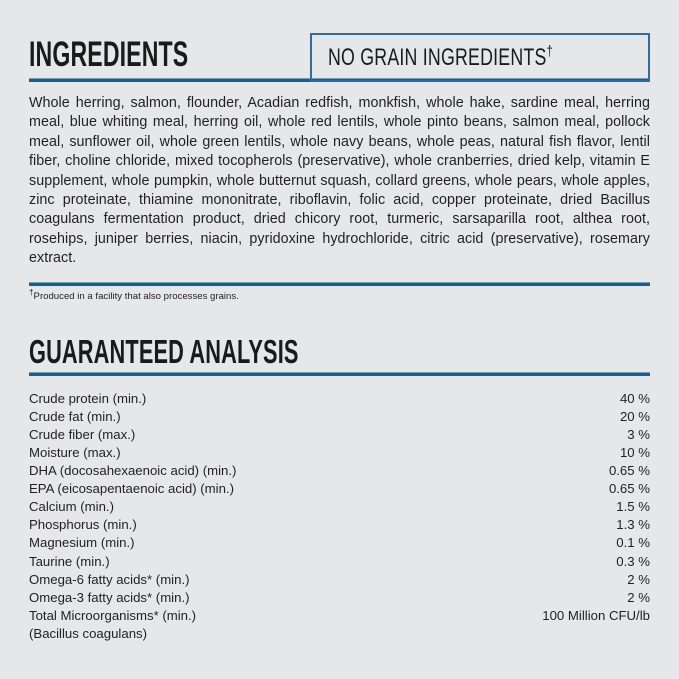 Image resolution: width=679 pixels, height=679 pixels. What do you see at coordinates (634, 452) in the screenshot?
I see `row-value: 10 %` at bounding box center [634, 452].